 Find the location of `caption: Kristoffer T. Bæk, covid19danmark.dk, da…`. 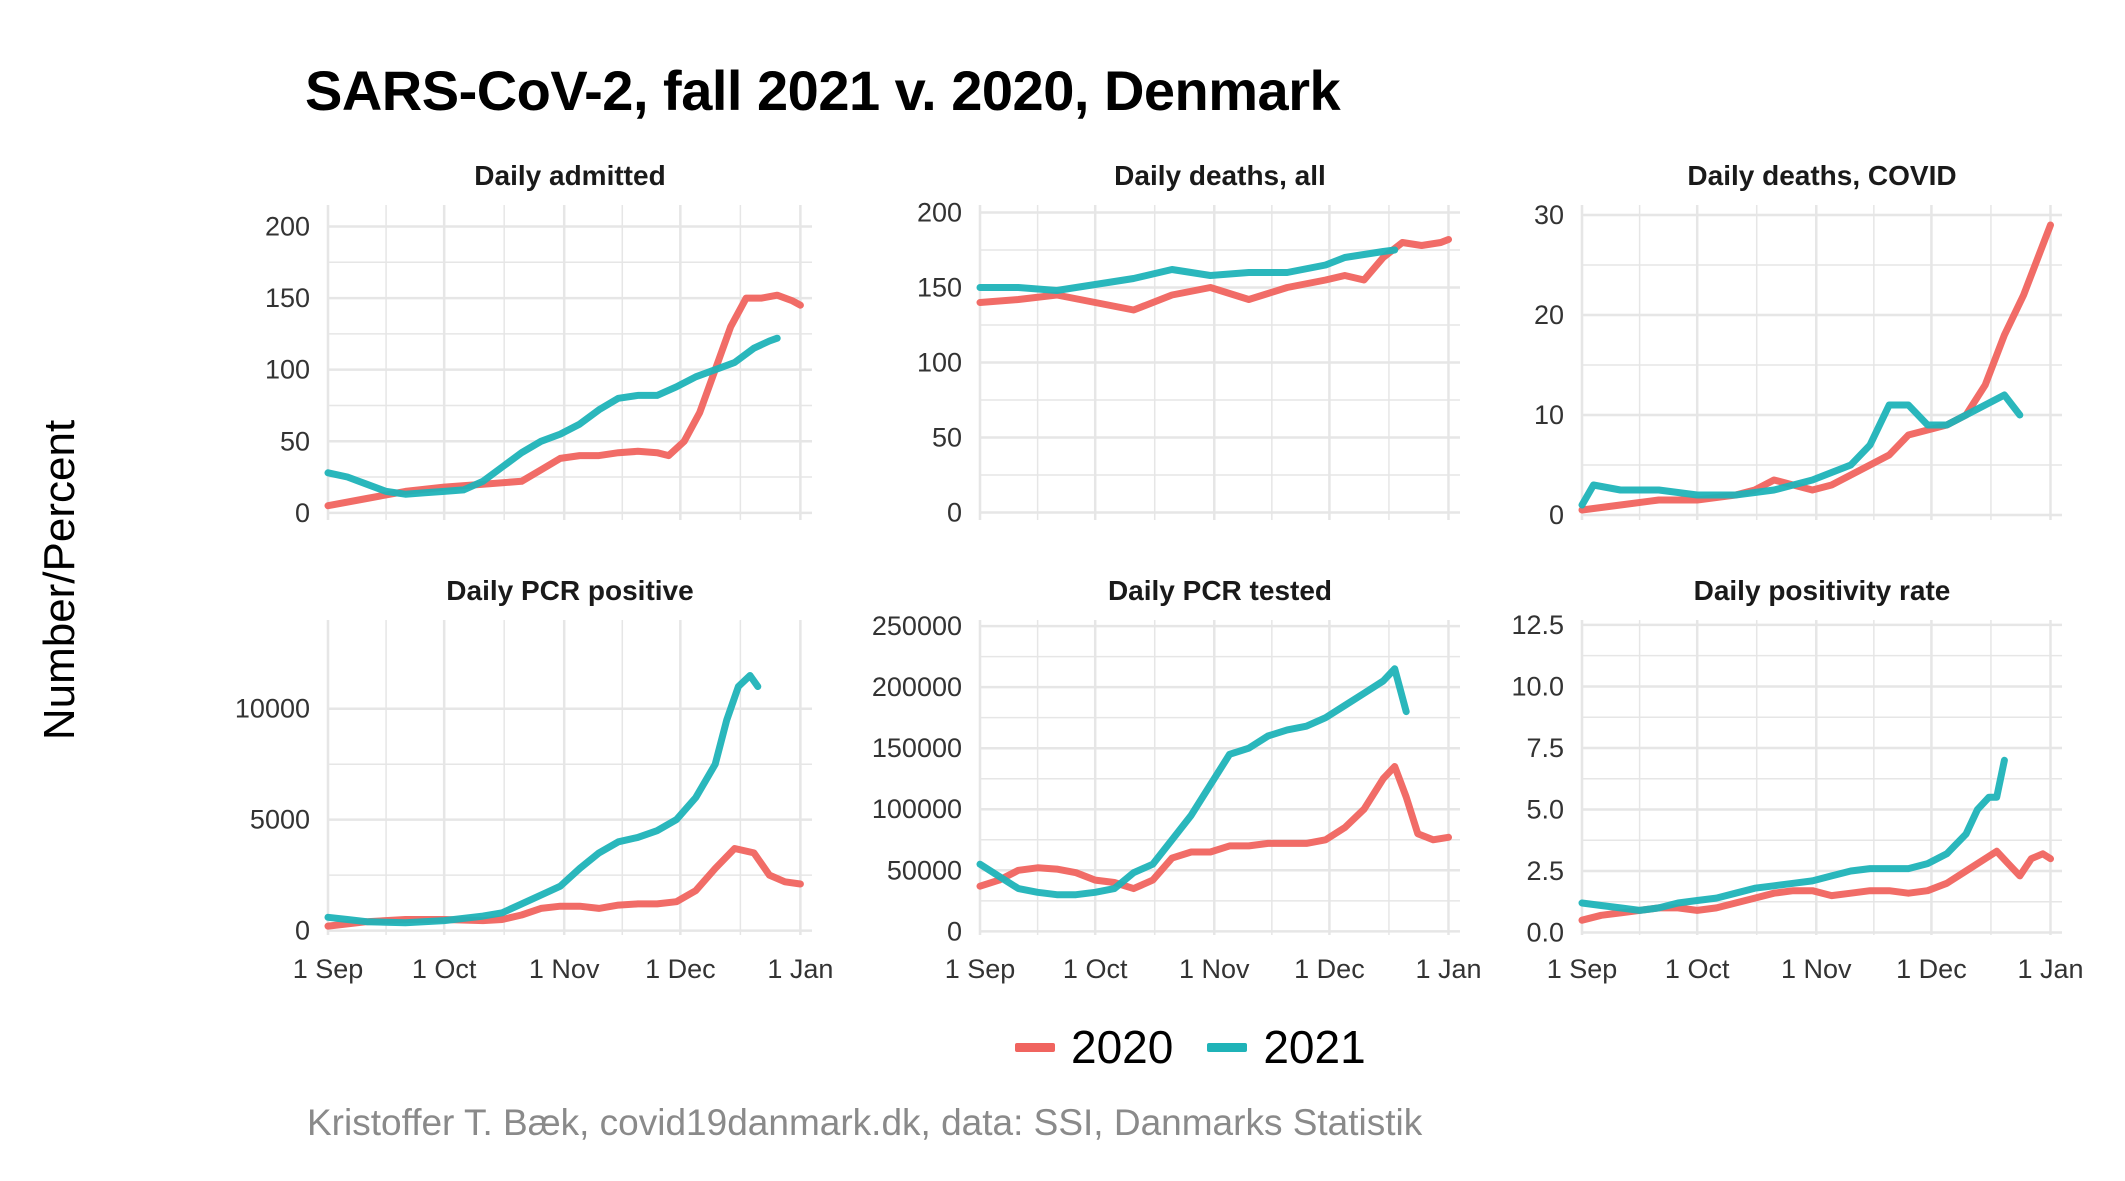

caption: Kristoffer T. Bæk, covid19danmark.dk, da… is located at coordinates (865, 1122).